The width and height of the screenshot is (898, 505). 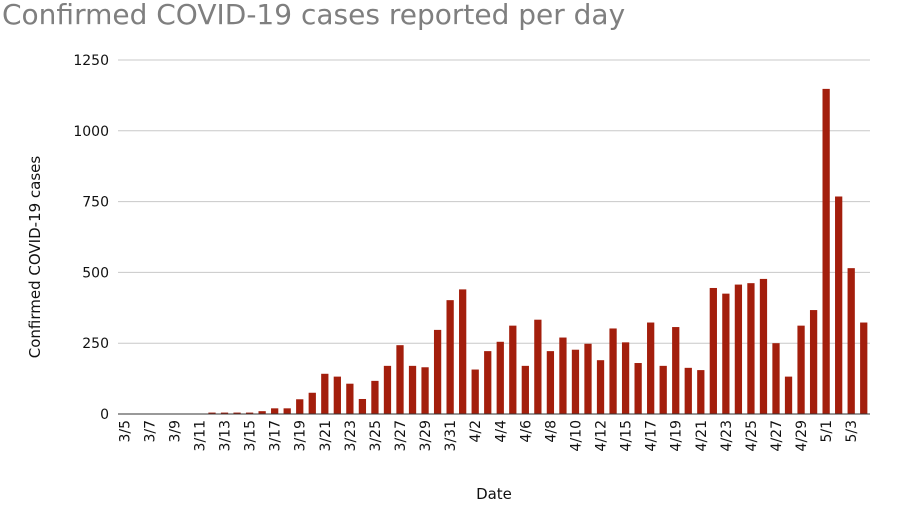 What do you see at coordinates (494, 494) in the screenshot?
I see `x-axis-label: Date` at bounding box center [494, 494].